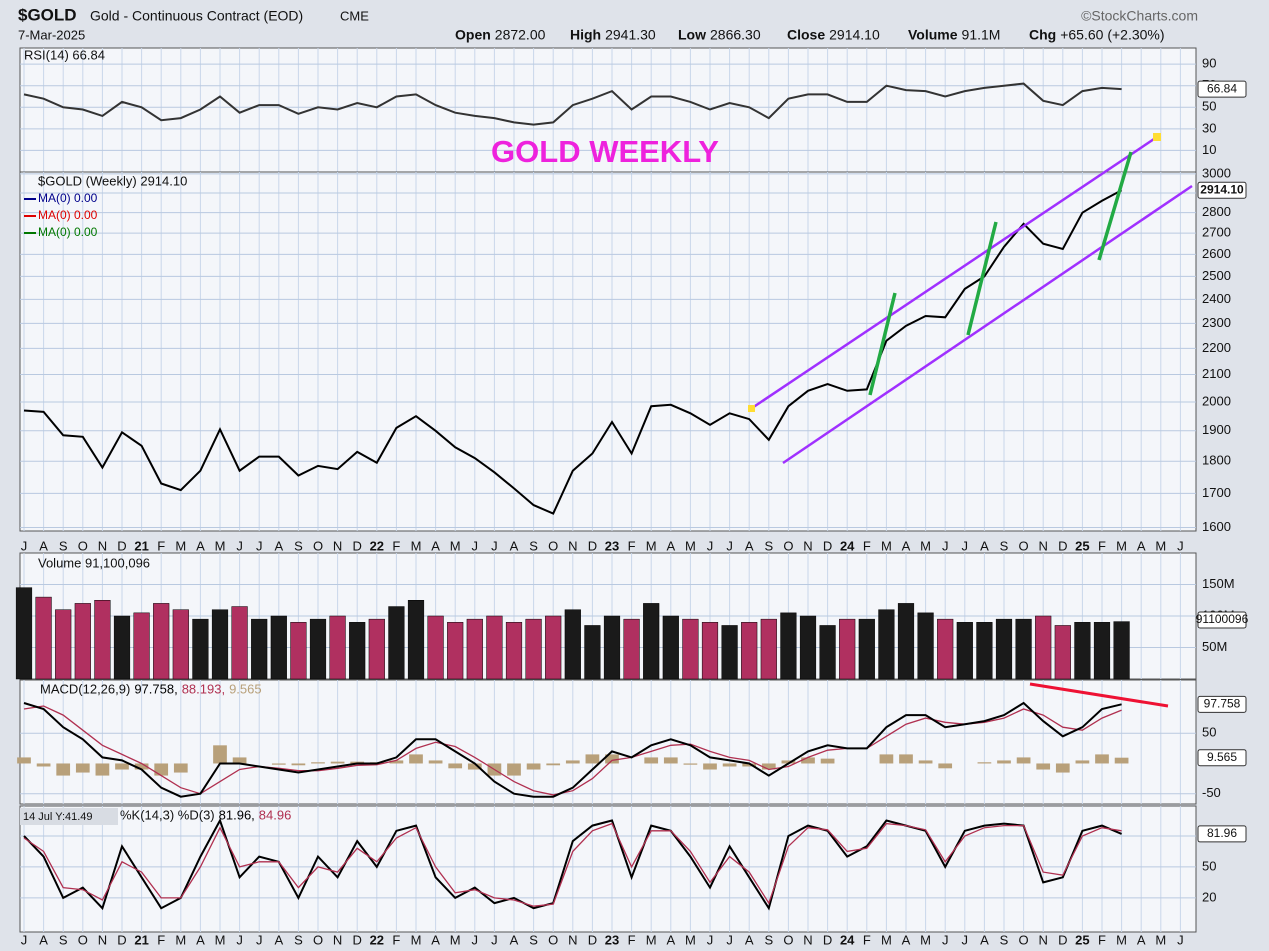 Image resolution: width=1269 pixels, height=951 pixels. Describe the element at coordinates (1222, 757) in the screenshot. I see `value-tag-label: 9.565` at that location.